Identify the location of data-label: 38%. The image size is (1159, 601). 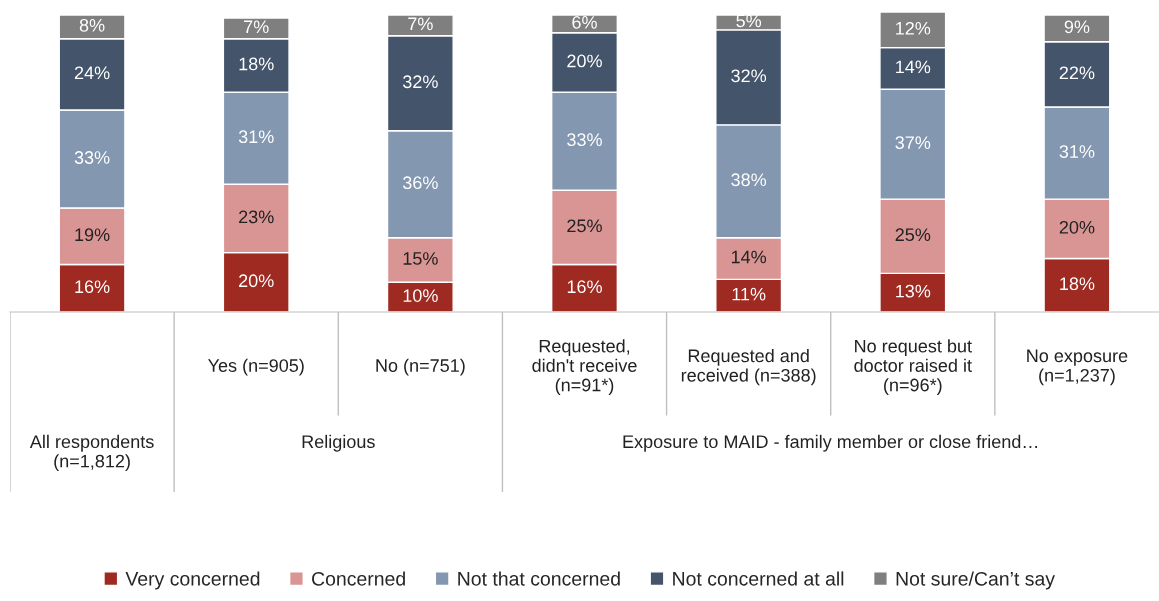
(749, 180).